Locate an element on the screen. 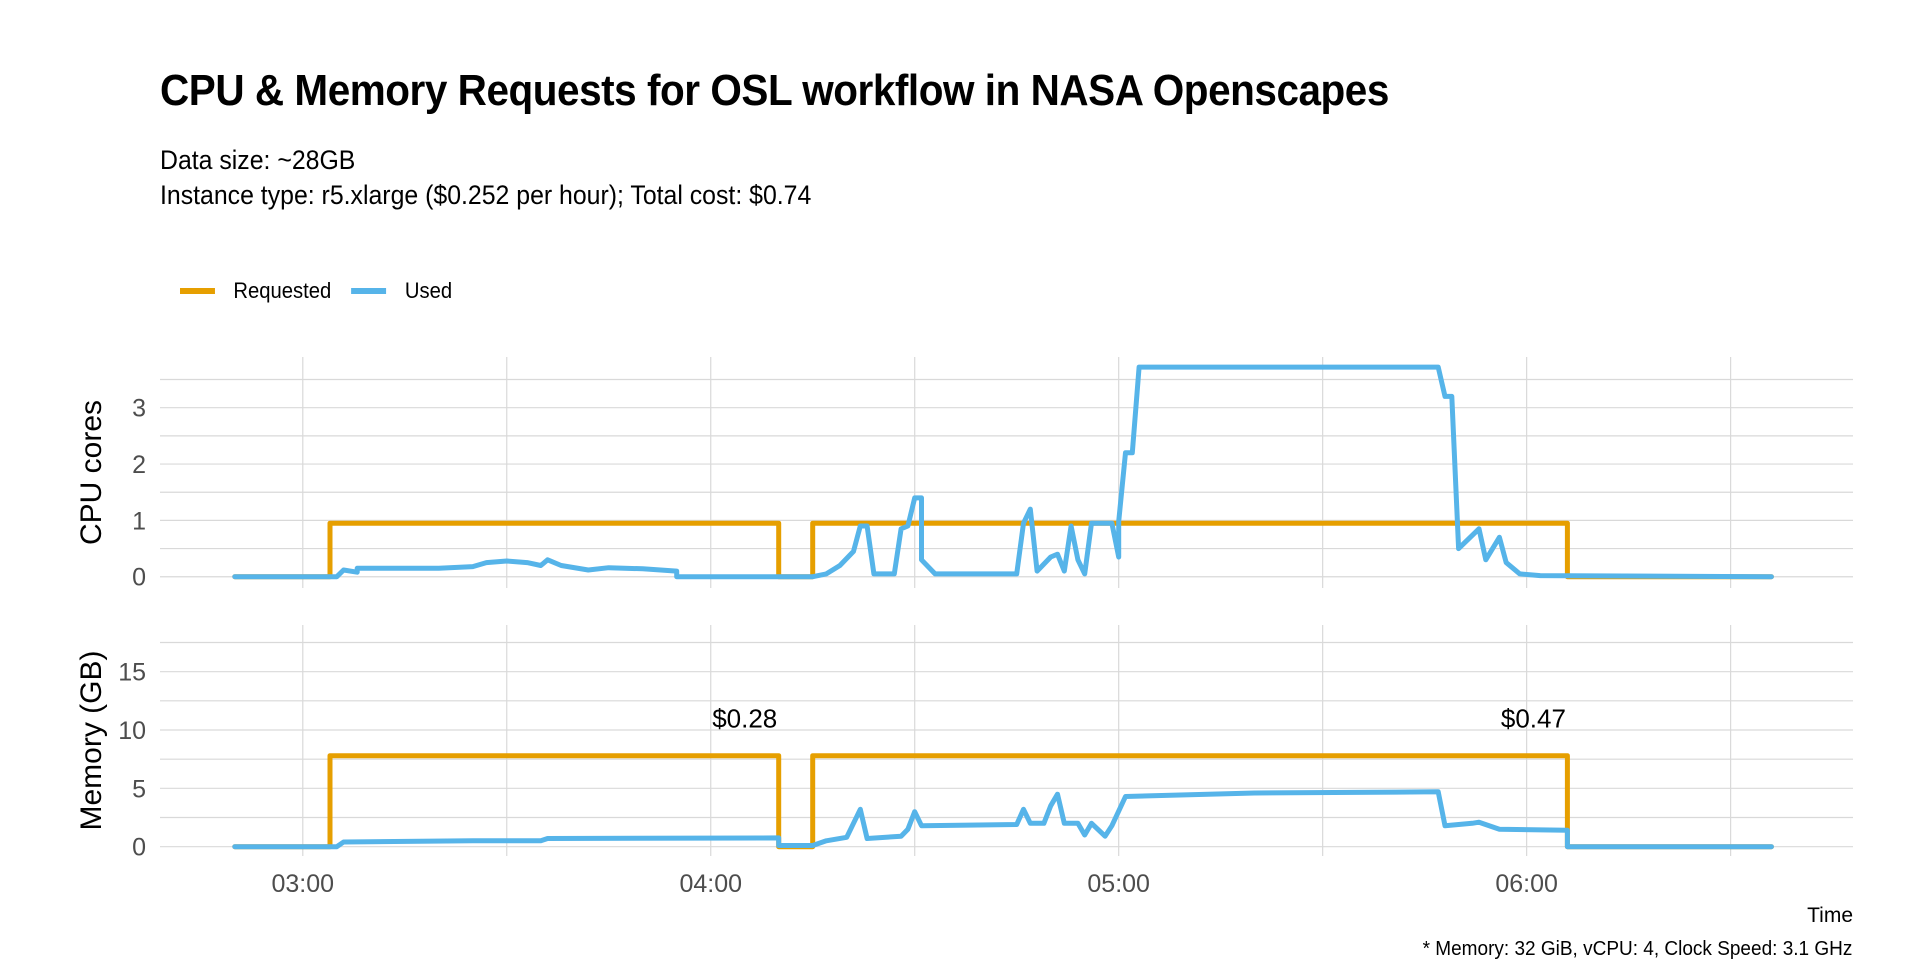 This screenshot has height=961, width=1920. x-tick-label: 05:00 is located at coordinates (1118, 884).